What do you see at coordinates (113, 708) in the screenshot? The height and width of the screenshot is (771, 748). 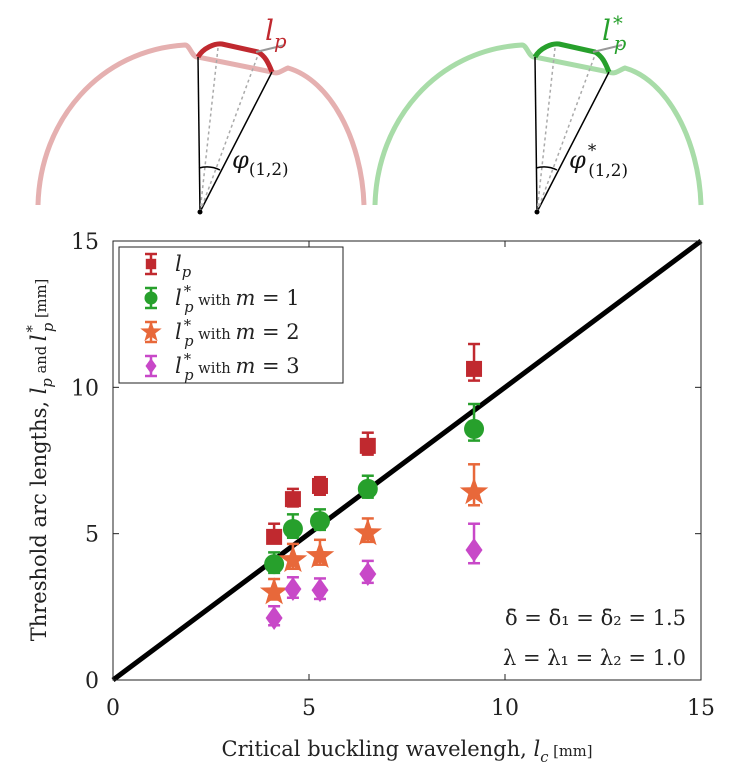 I see `x-tick-label: 0` at bounding box center [113, 708].